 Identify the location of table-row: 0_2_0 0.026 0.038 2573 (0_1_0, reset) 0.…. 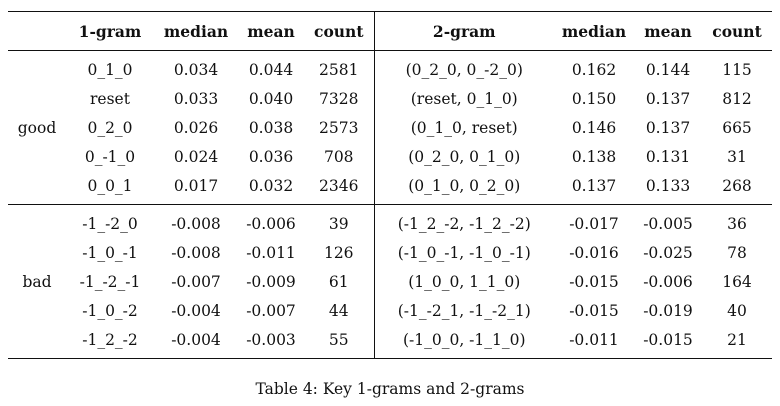
(390, 127).